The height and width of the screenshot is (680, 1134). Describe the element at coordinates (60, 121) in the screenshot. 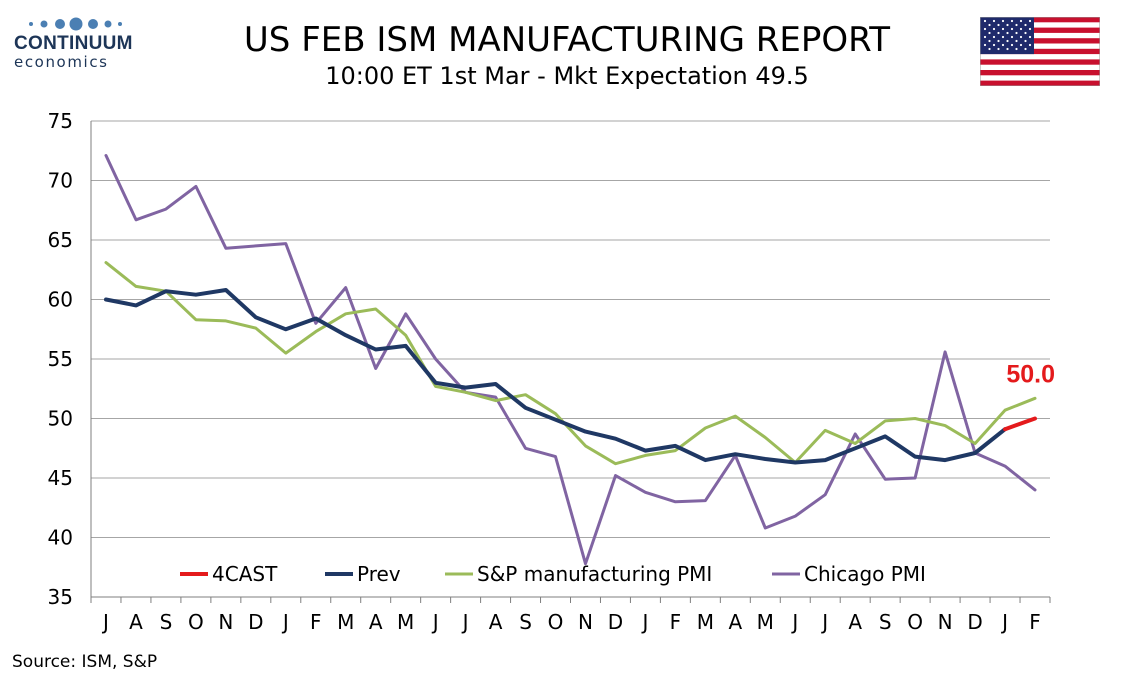

I see `y-tick-label: 75` at that location.